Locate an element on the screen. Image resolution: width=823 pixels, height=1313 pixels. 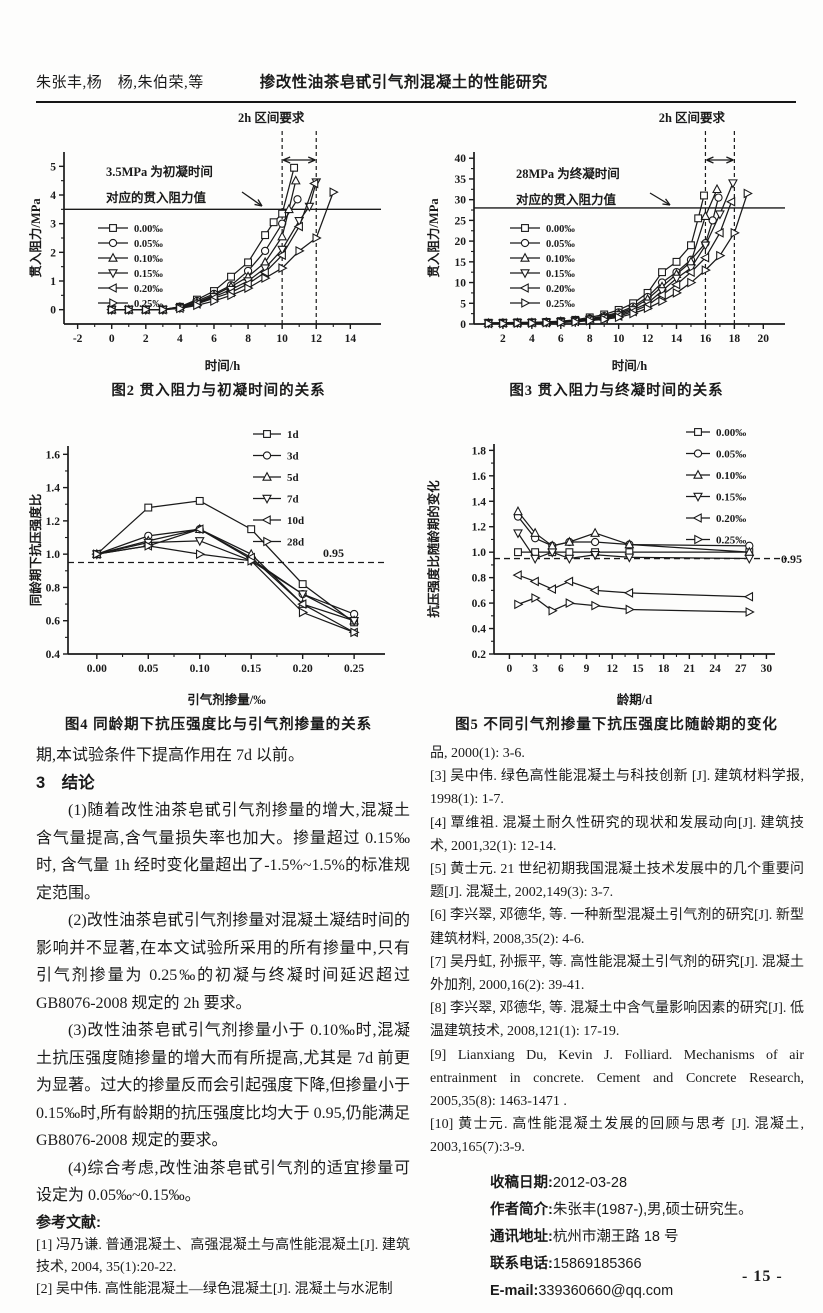
svg-text: 5d is located at coordinates (293, 478).